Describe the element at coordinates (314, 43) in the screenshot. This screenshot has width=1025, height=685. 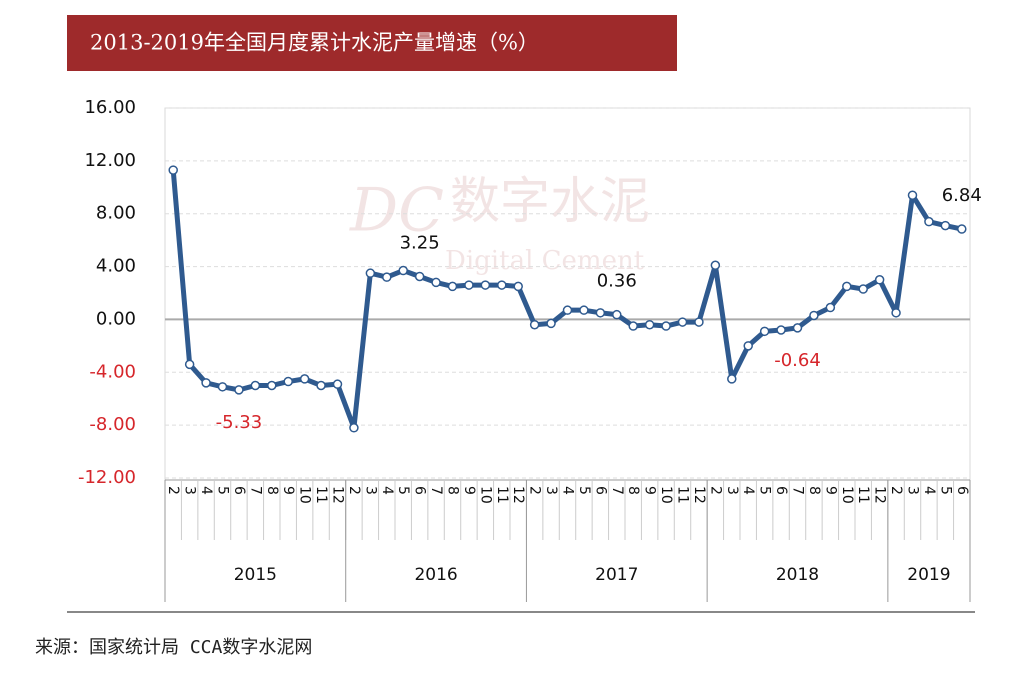
I see `chart-title: 2013-2019年全国月度累计水泥产量增速（%）` at that location.